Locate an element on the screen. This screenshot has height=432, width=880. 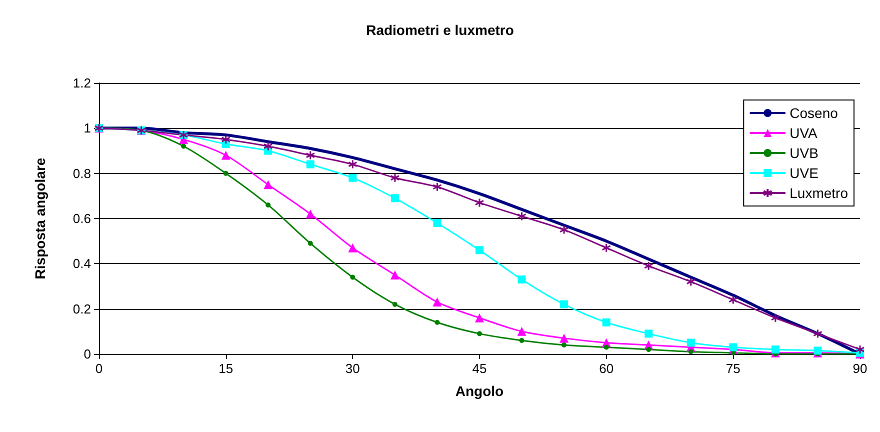
y-tick-label: 0.2 is located at coordinates (81, 308).